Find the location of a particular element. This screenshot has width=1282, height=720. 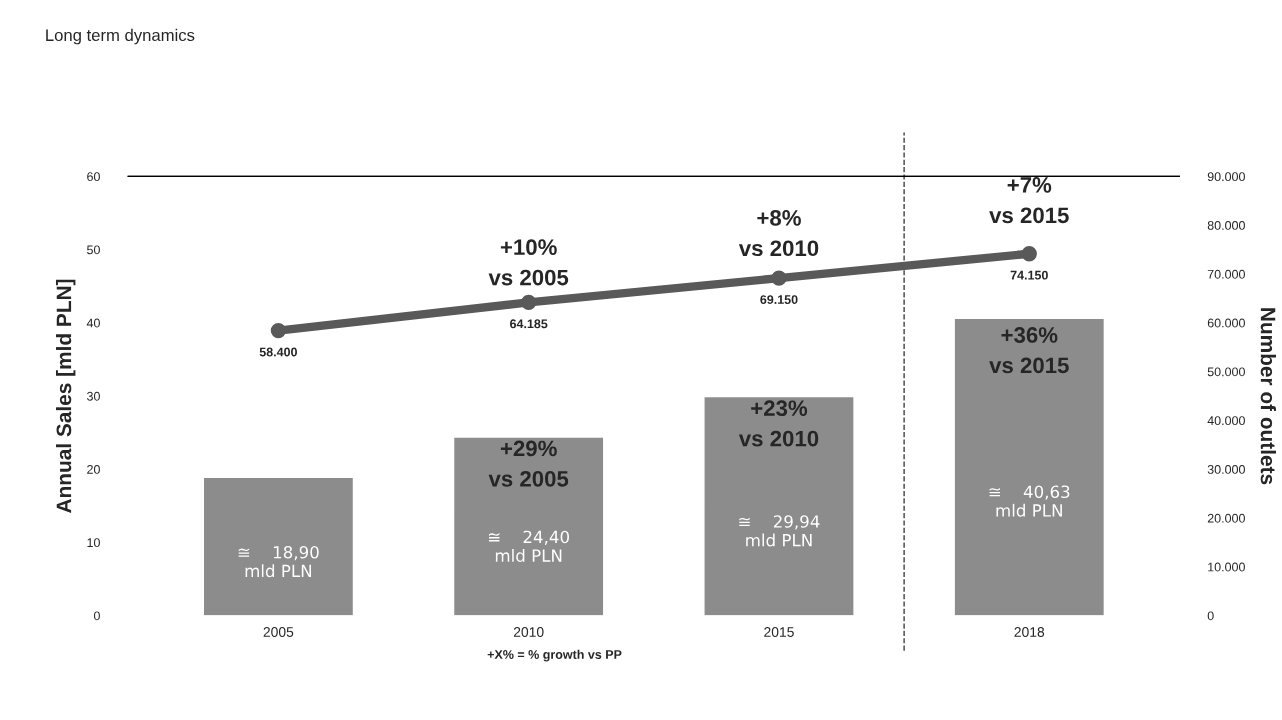

text: +X% = % growth vs PP is located at coordinates (554, 655).